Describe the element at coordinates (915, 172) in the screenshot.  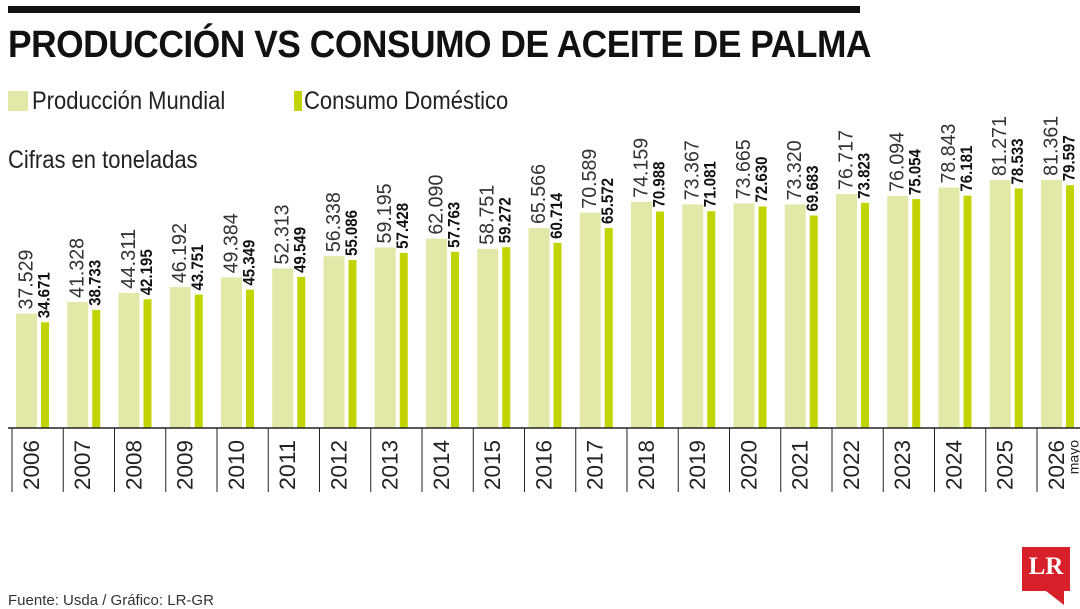
I see `label-consumption-2023: 75.054` at that location.